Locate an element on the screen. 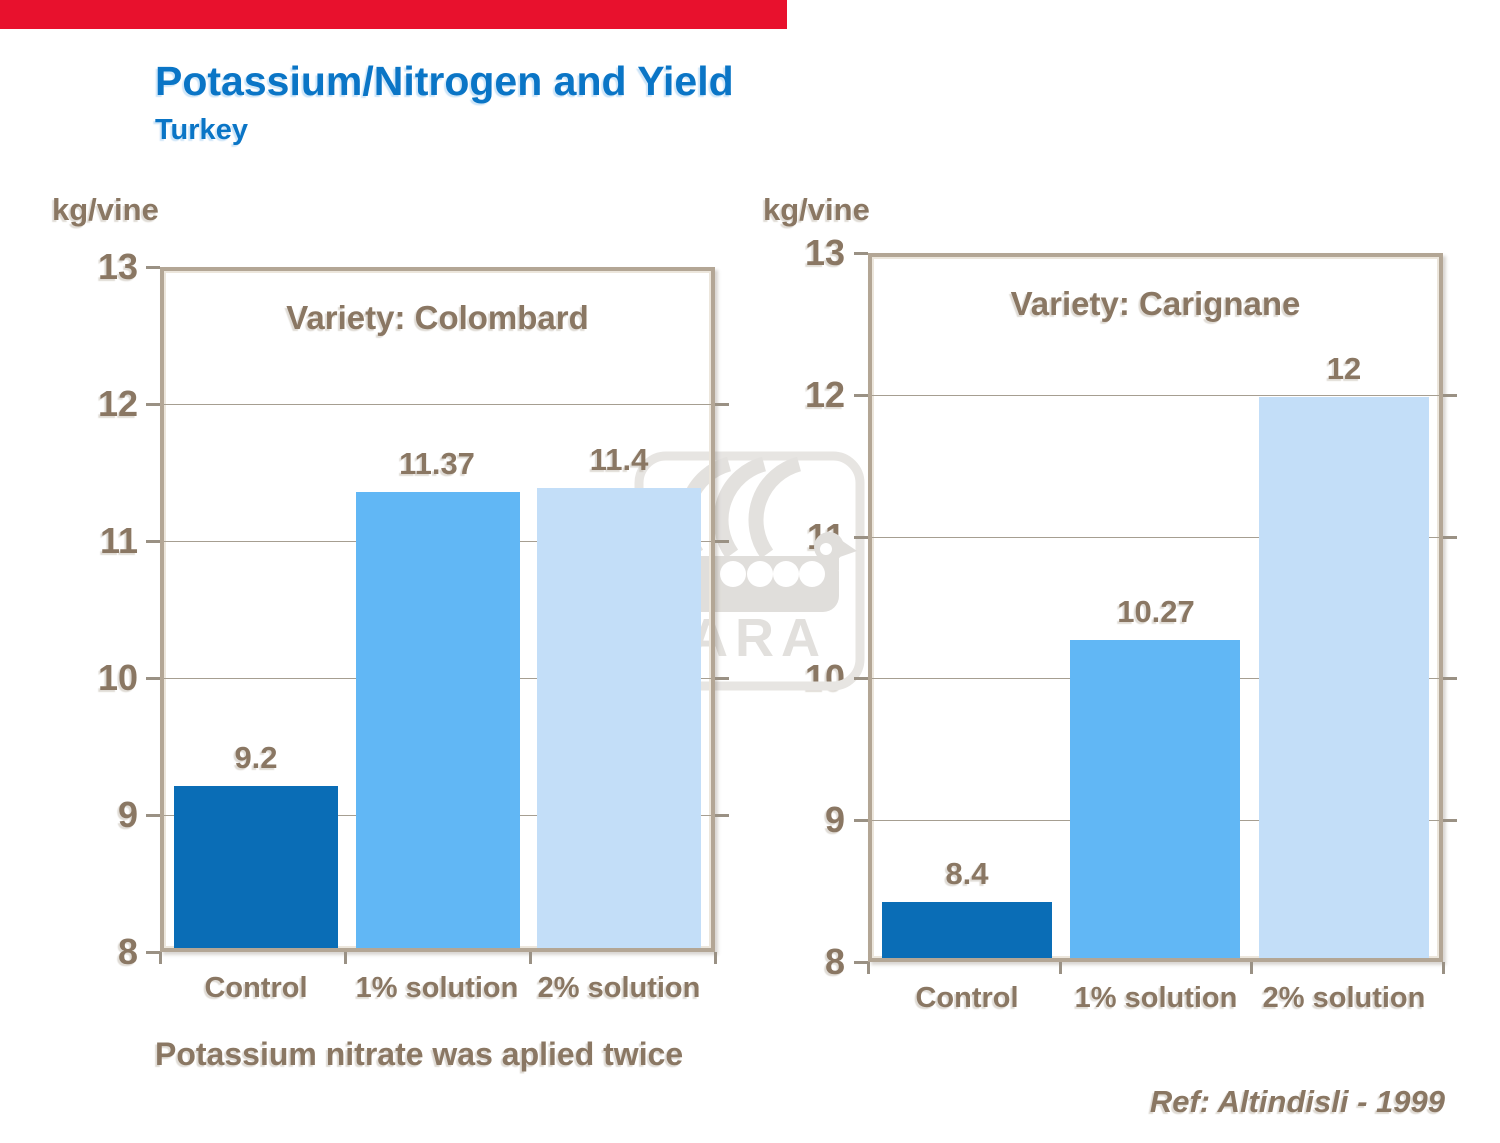  bar-value-label: 8.4 is located at coordinates (967, 873).